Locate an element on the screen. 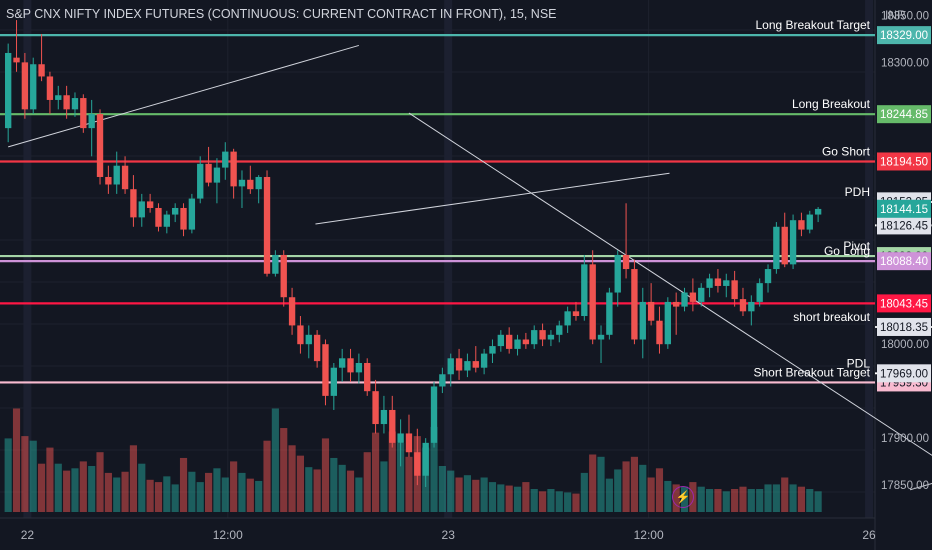  price-badge-text: 18043.45 is located at coordinates (904, 304).